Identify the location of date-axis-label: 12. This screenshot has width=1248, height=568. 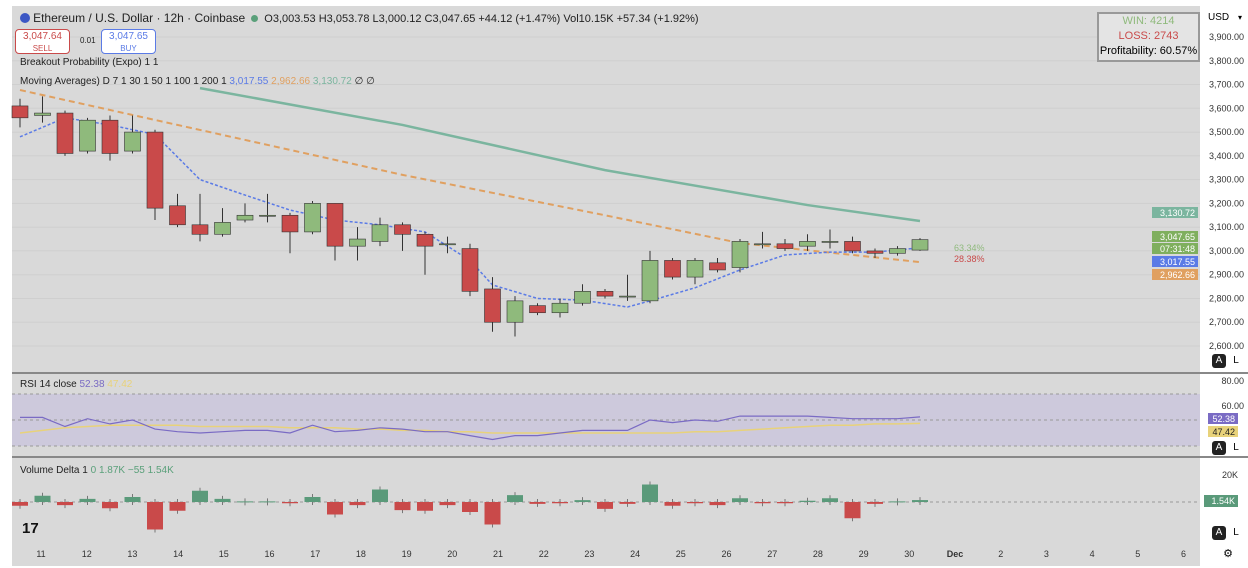
(87, 554).